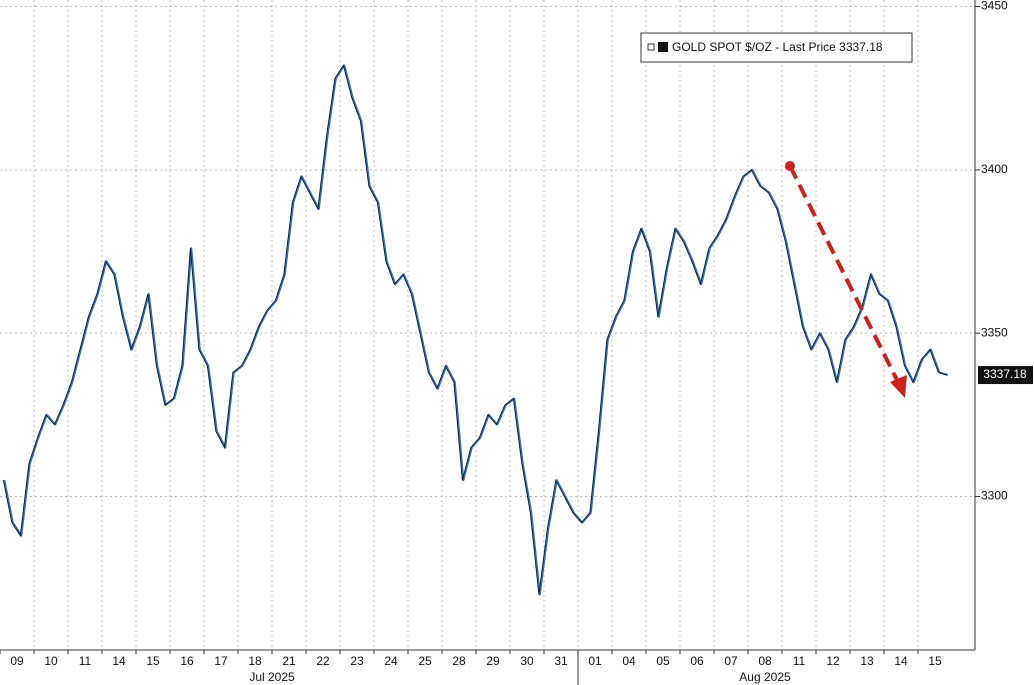  What do you see at coordinates (994, 6) in the screenshot?
I see `y-tick-label: 3450` at bounding box center [994, 6].